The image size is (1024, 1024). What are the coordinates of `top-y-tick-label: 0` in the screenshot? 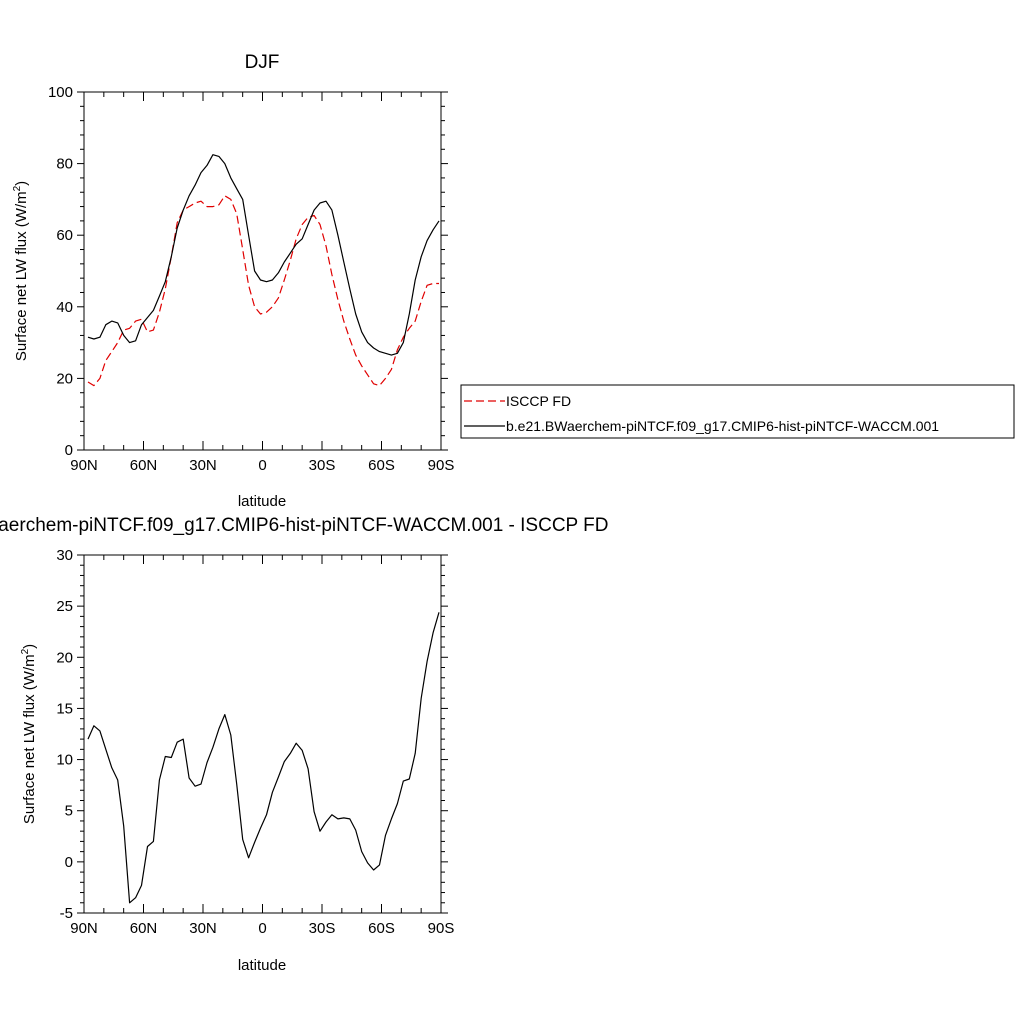 It's located at (69, 450).